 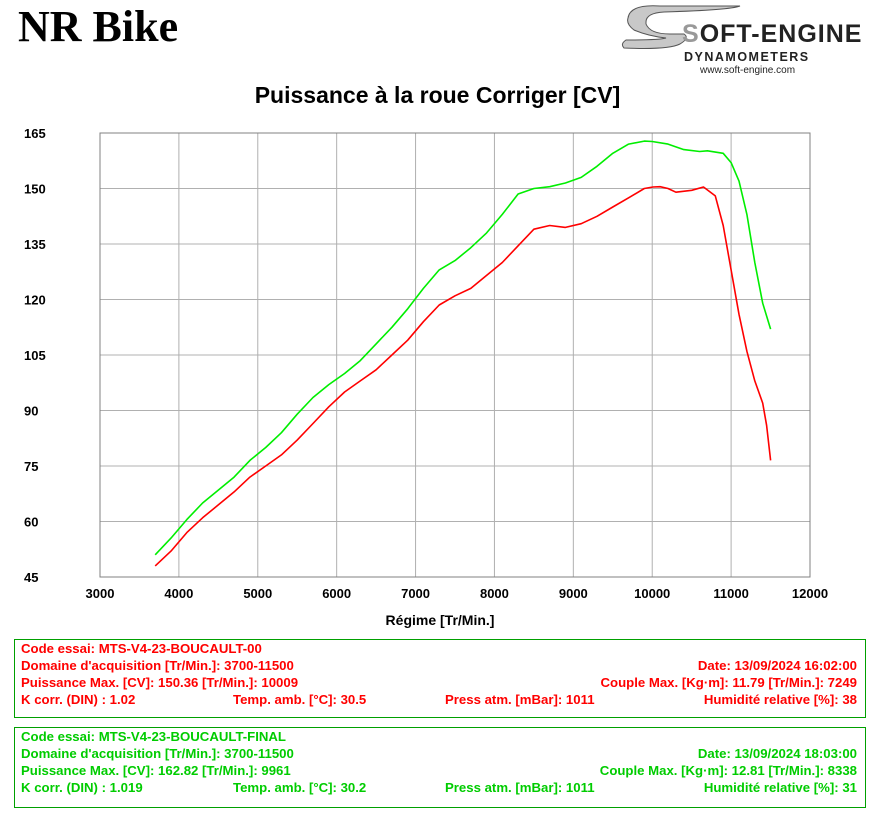 I want to click on logo-subtitle: DYNAMOMETERS, so click(x=747, y=57).